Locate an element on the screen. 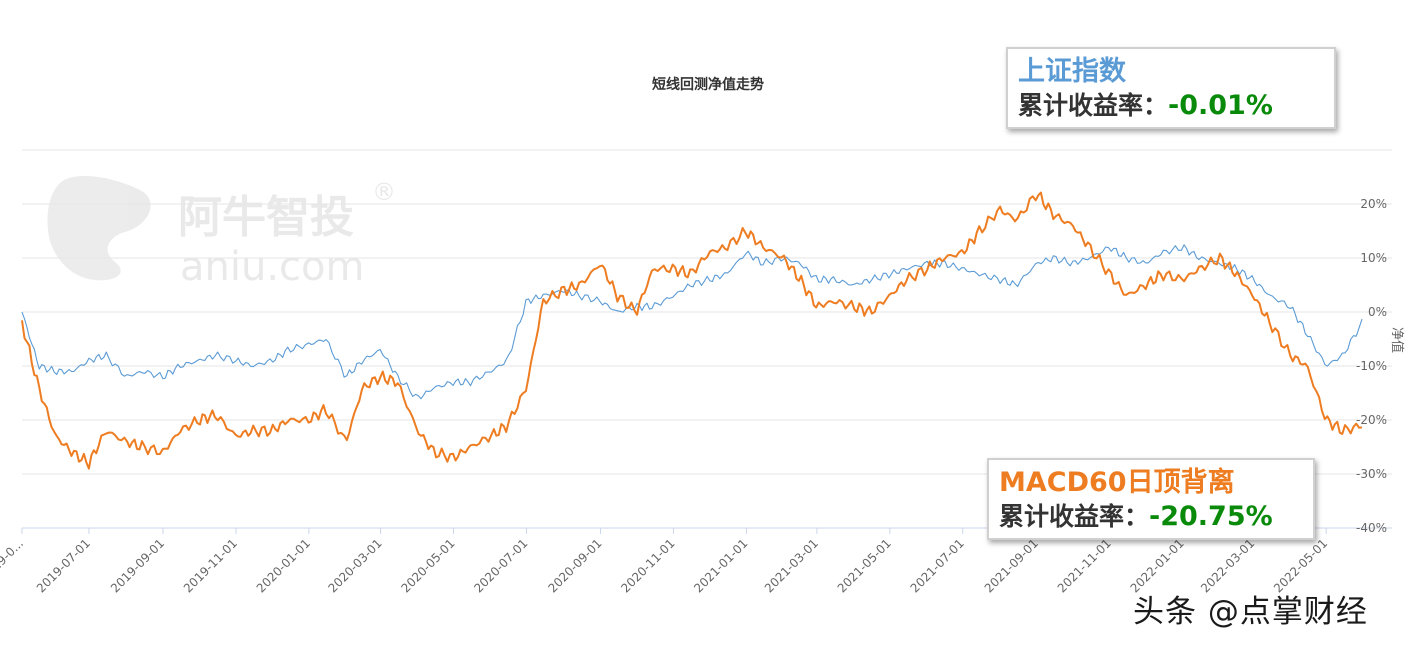  x-tick-label: 2021-09-01 is located at coordinates (1011, 565).